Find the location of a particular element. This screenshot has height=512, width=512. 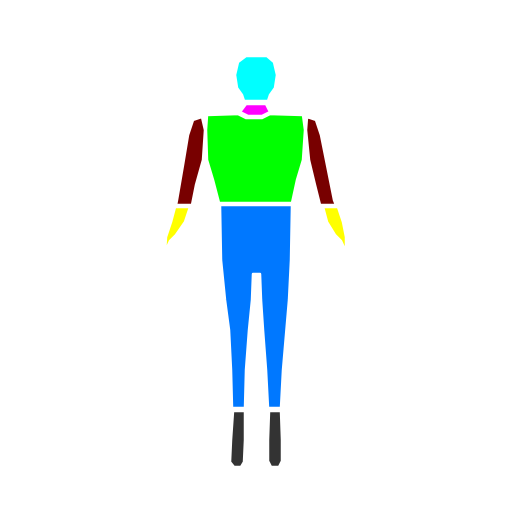

lower-arm-left is located at coordinates (177, 229).